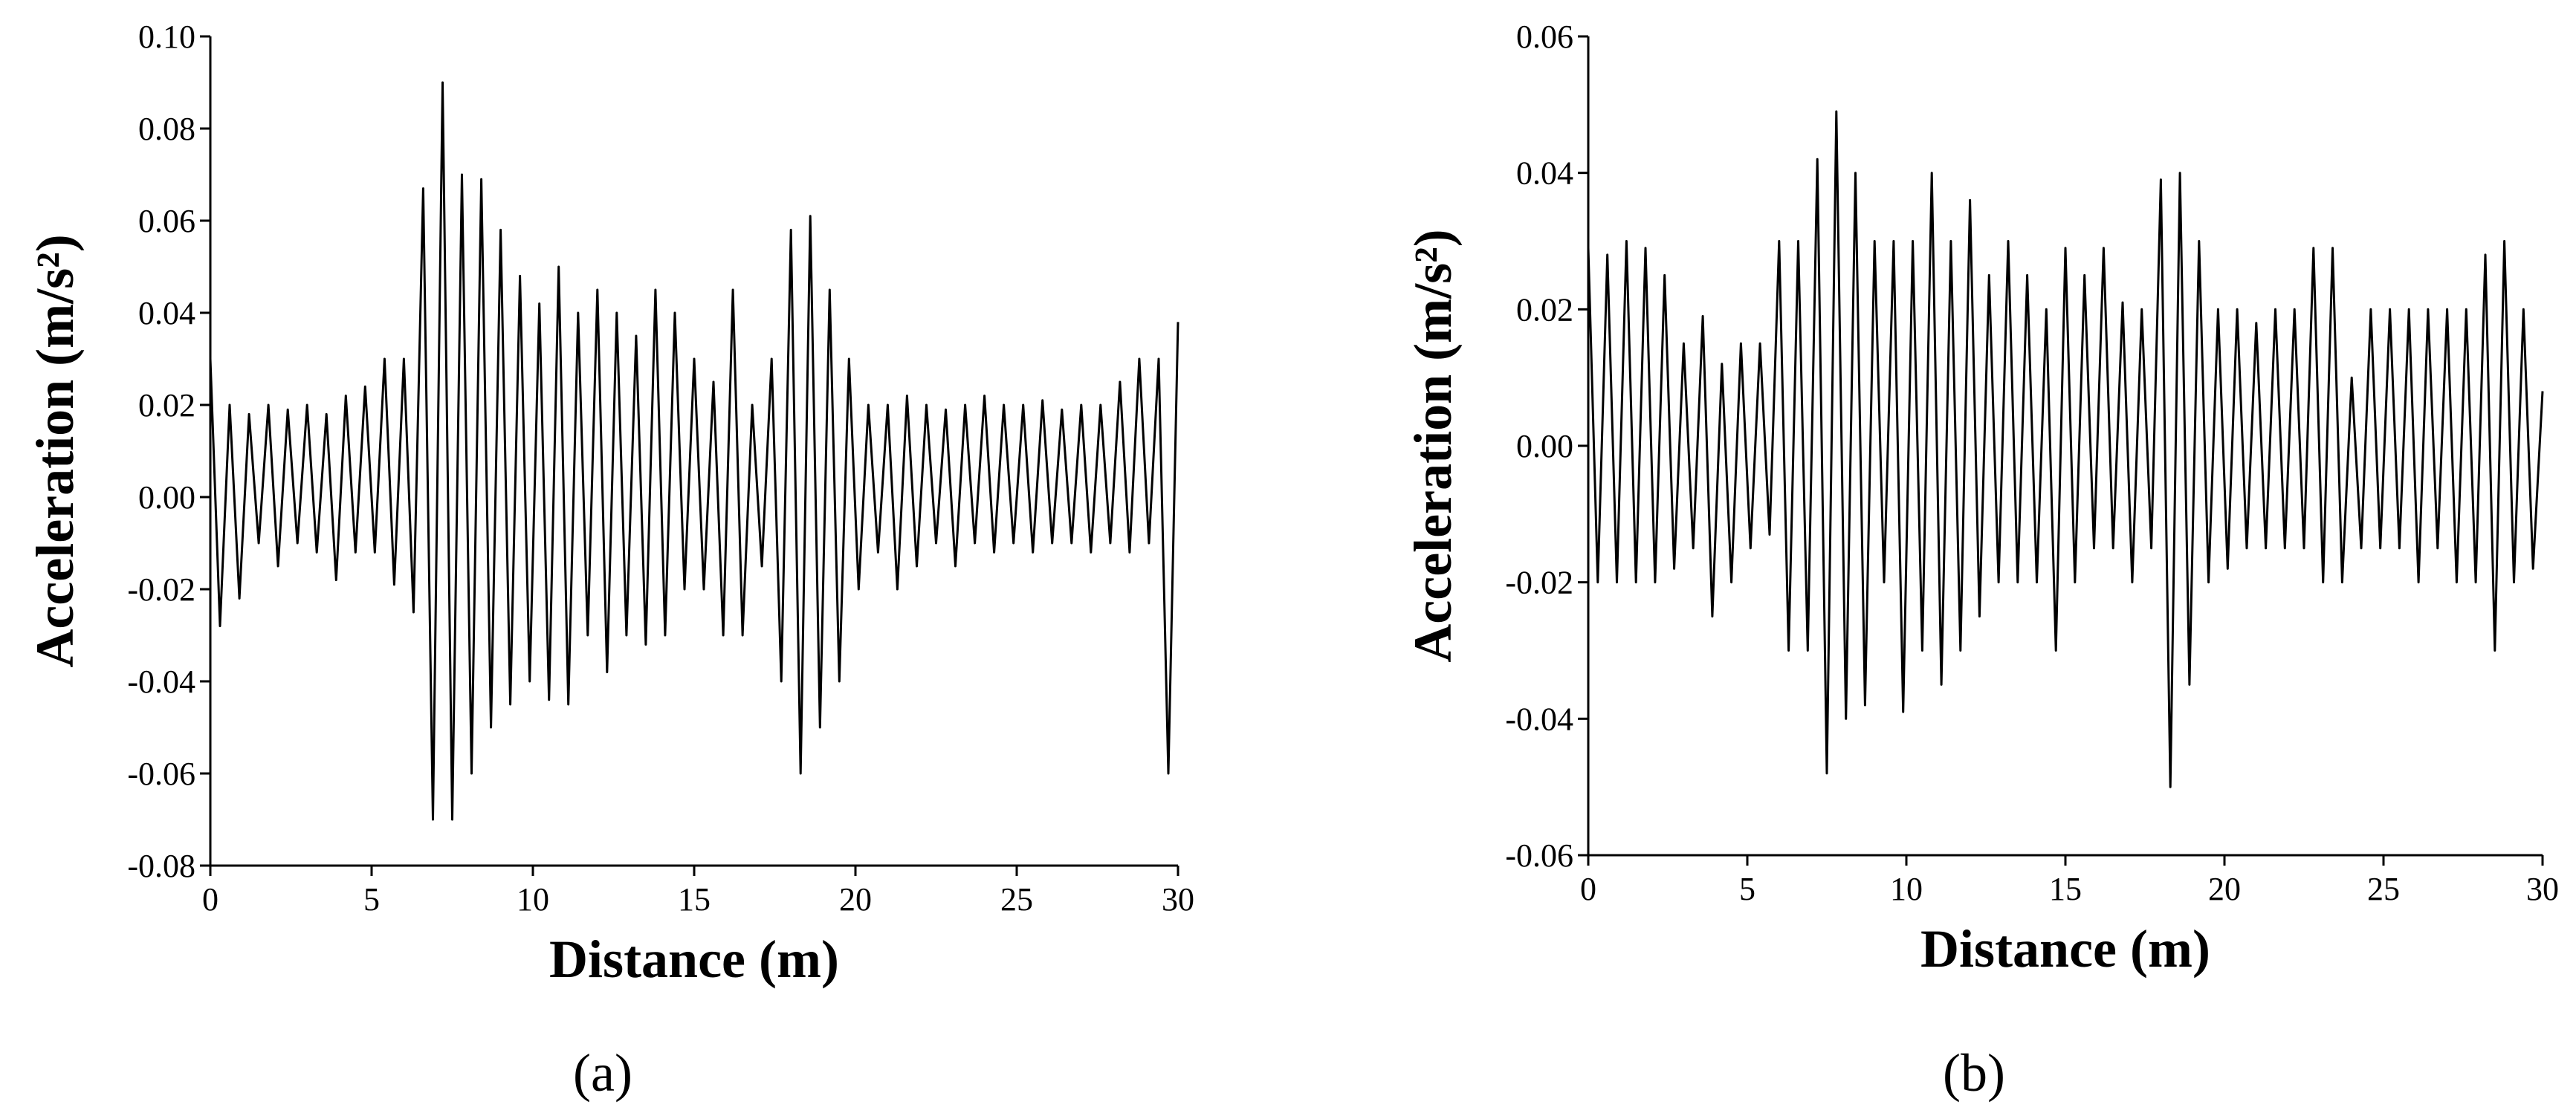 The image size is (2576, 1116). Describe the element at coordinates (1974, 1073) in the screenshot. I see `panel-caption: (b)` at that location.